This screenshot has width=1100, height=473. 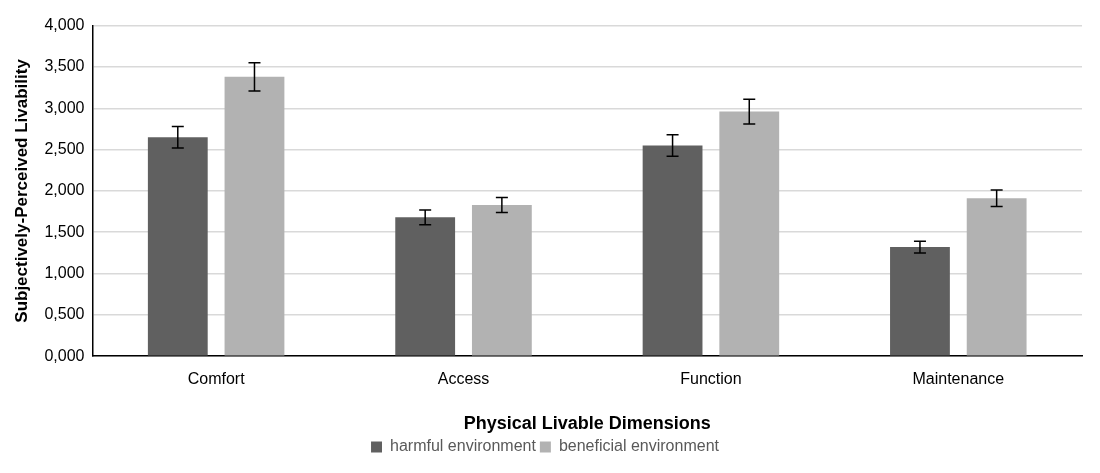 I want to click on y-tick-label: 1,000, so click(x=64, y=272).